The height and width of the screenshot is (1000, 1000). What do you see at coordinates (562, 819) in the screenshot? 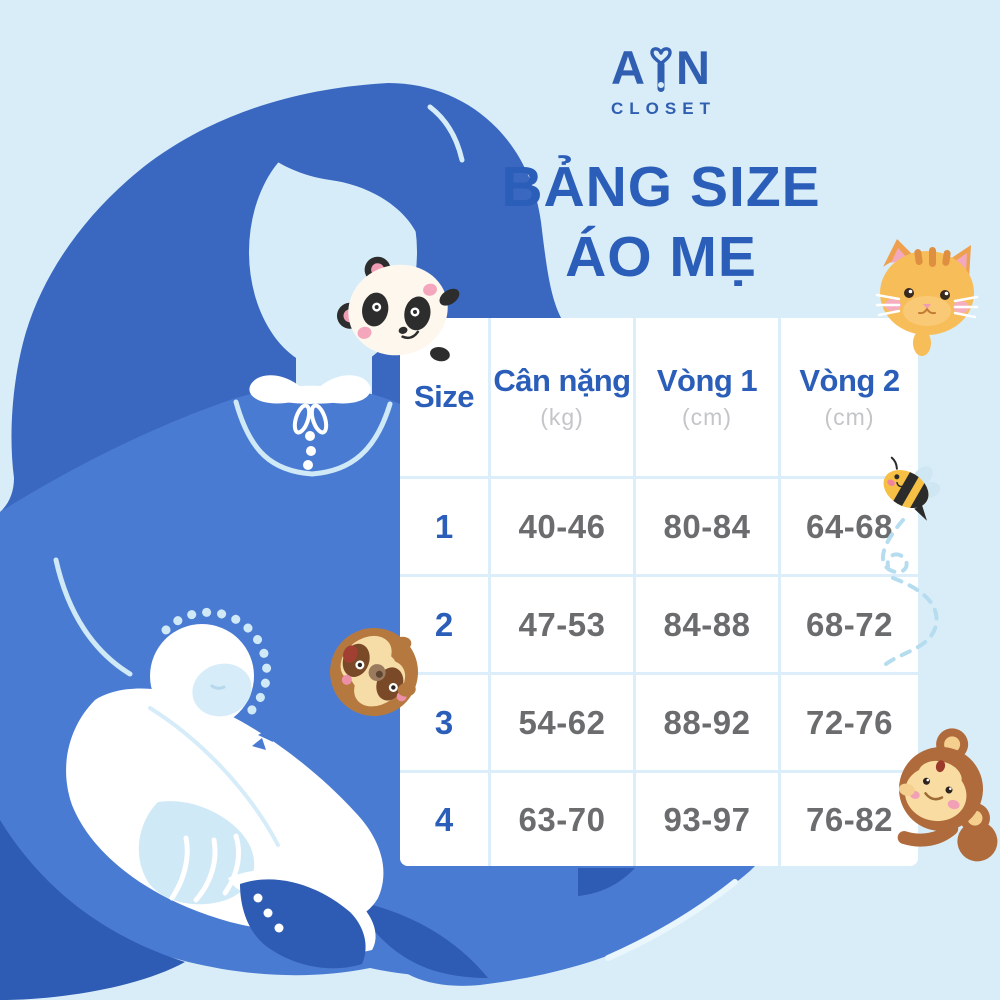
I see `weight-cell: 63-70` at bounding box center [562, 819].